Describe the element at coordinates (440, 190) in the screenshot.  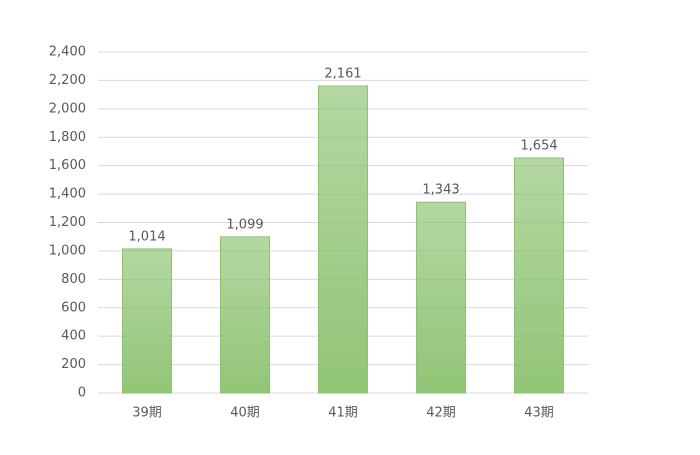
I see `value-label: 1,343` at that location.